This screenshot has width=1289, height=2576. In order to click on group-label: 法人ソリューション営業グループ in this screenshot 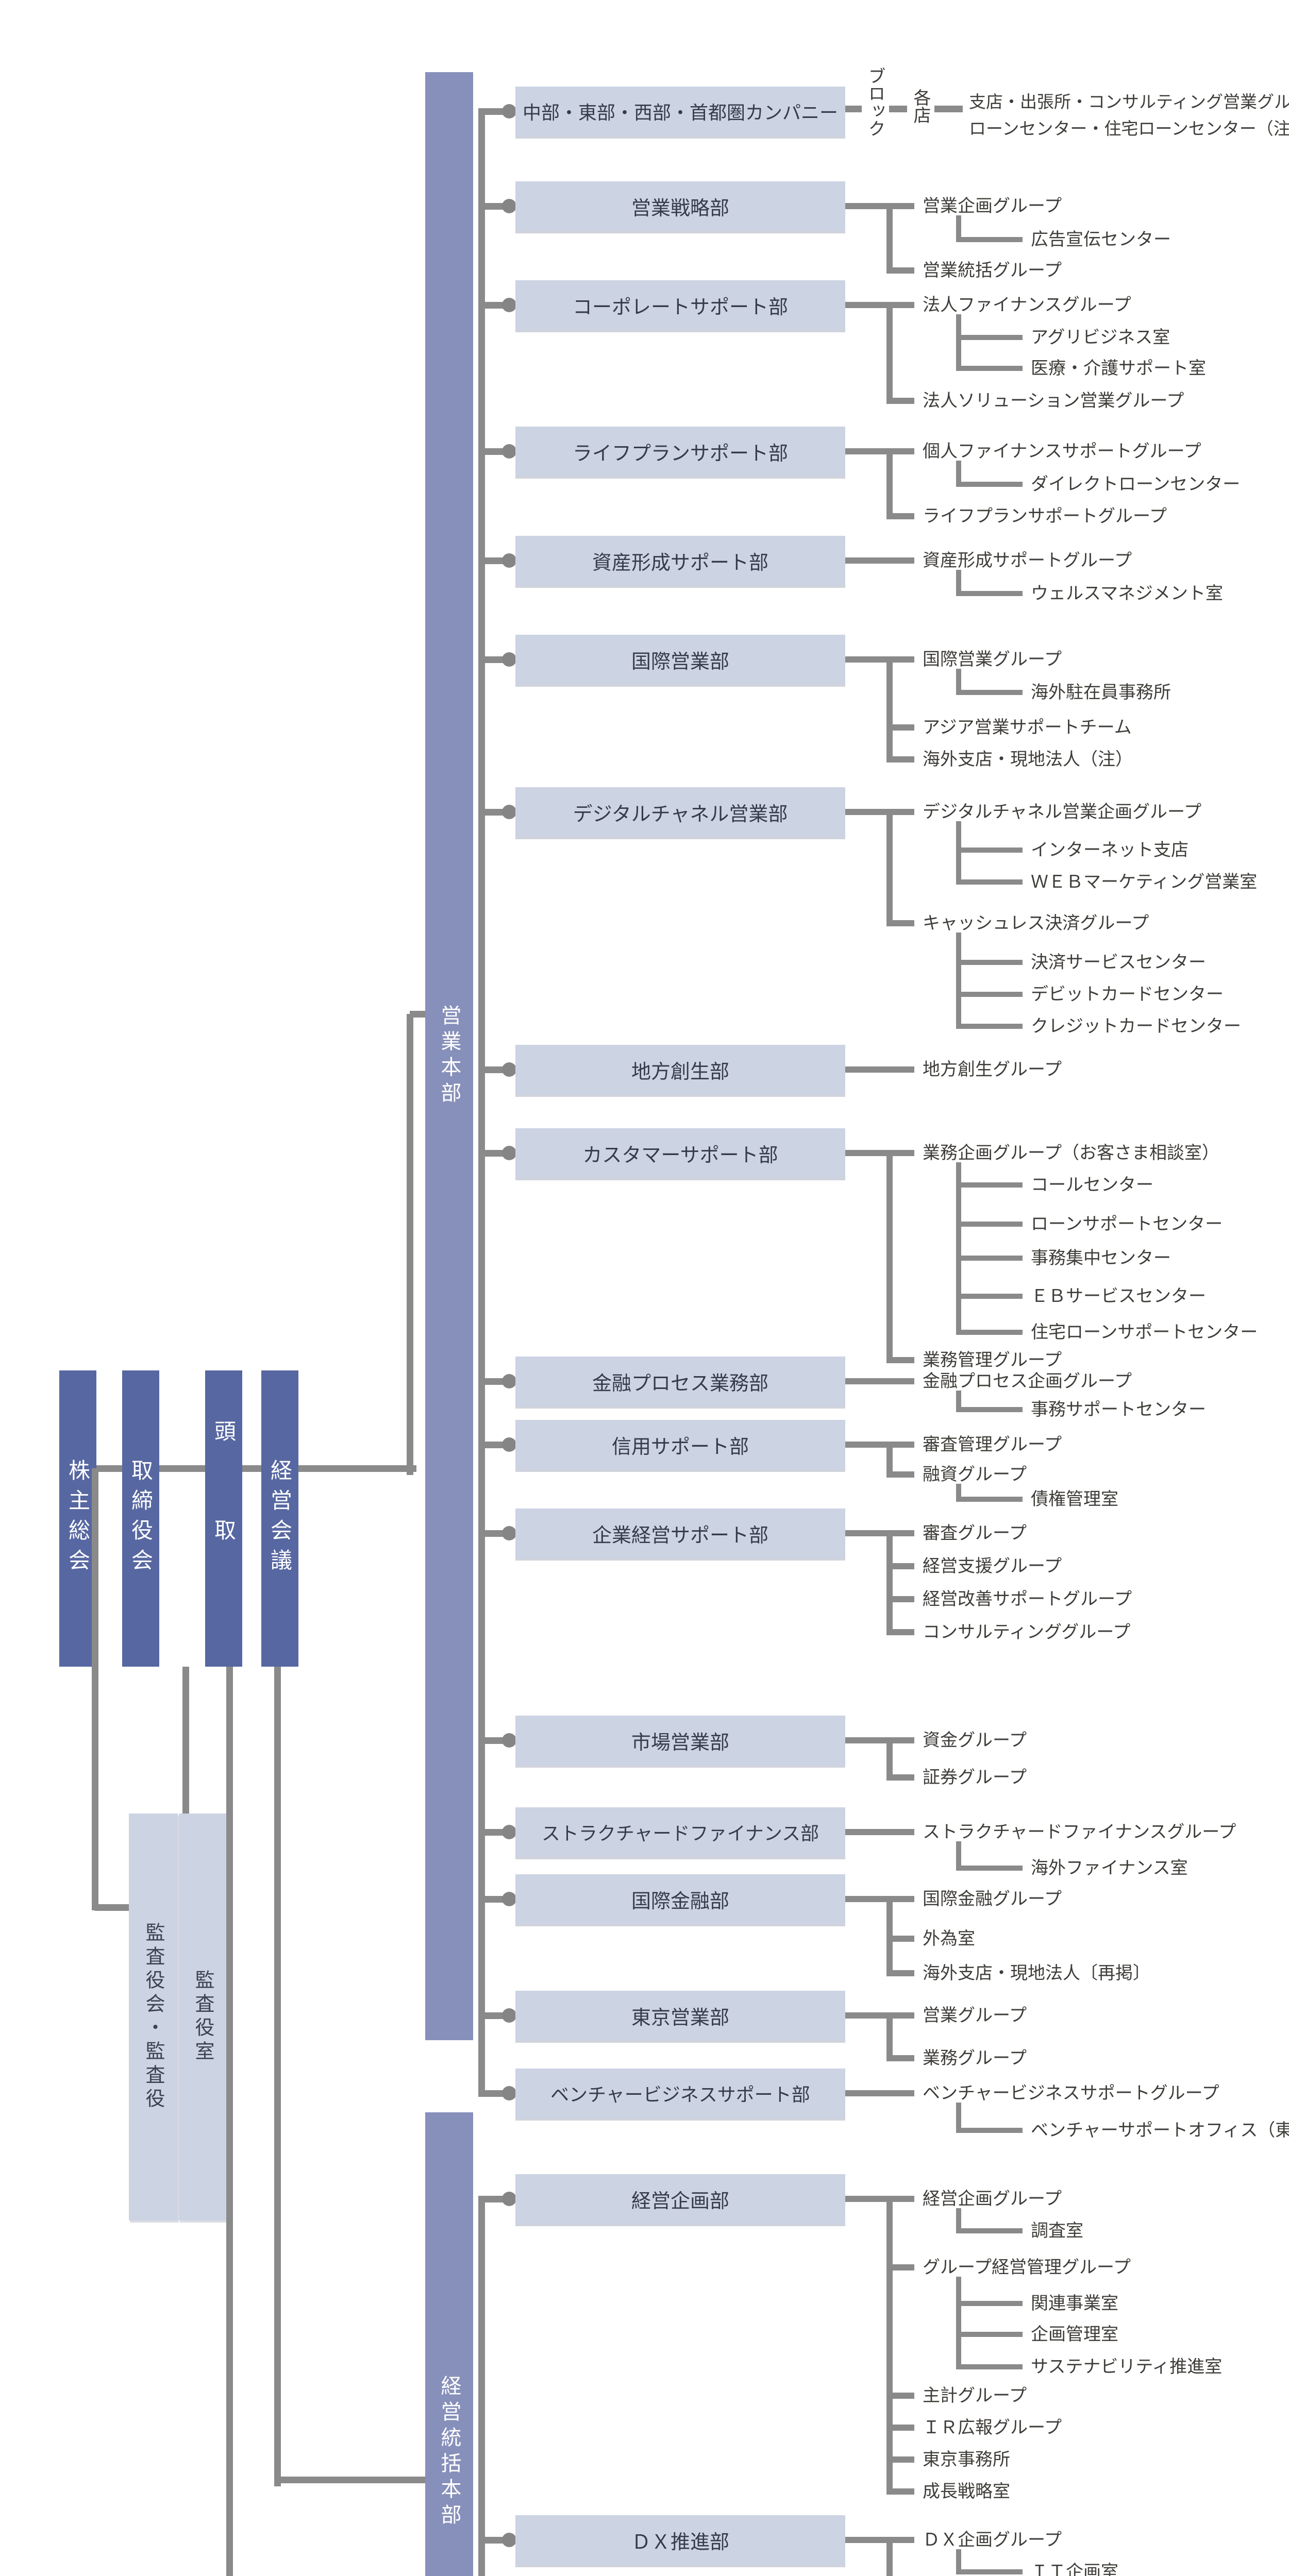, I will do `click(1053, 401)`.